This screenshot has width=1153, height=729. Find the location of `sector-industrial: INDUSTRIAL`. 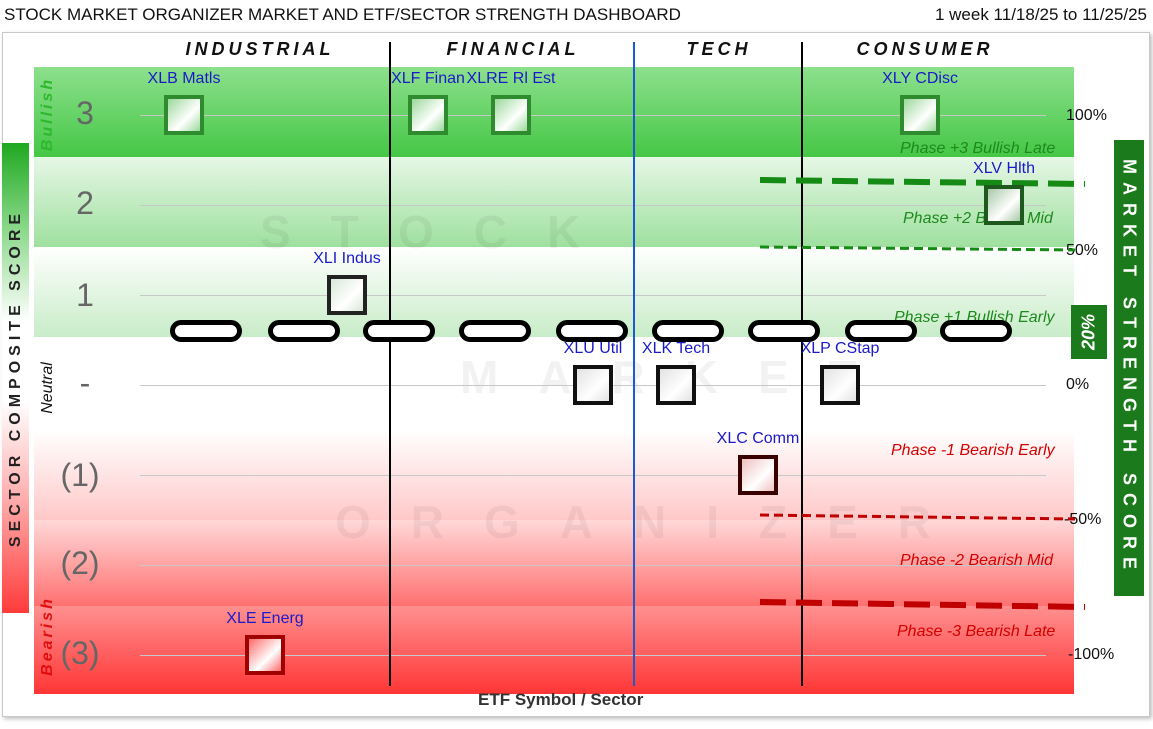

sector-industrial: INDUSTRIAL is located at coordinates (260, 49).